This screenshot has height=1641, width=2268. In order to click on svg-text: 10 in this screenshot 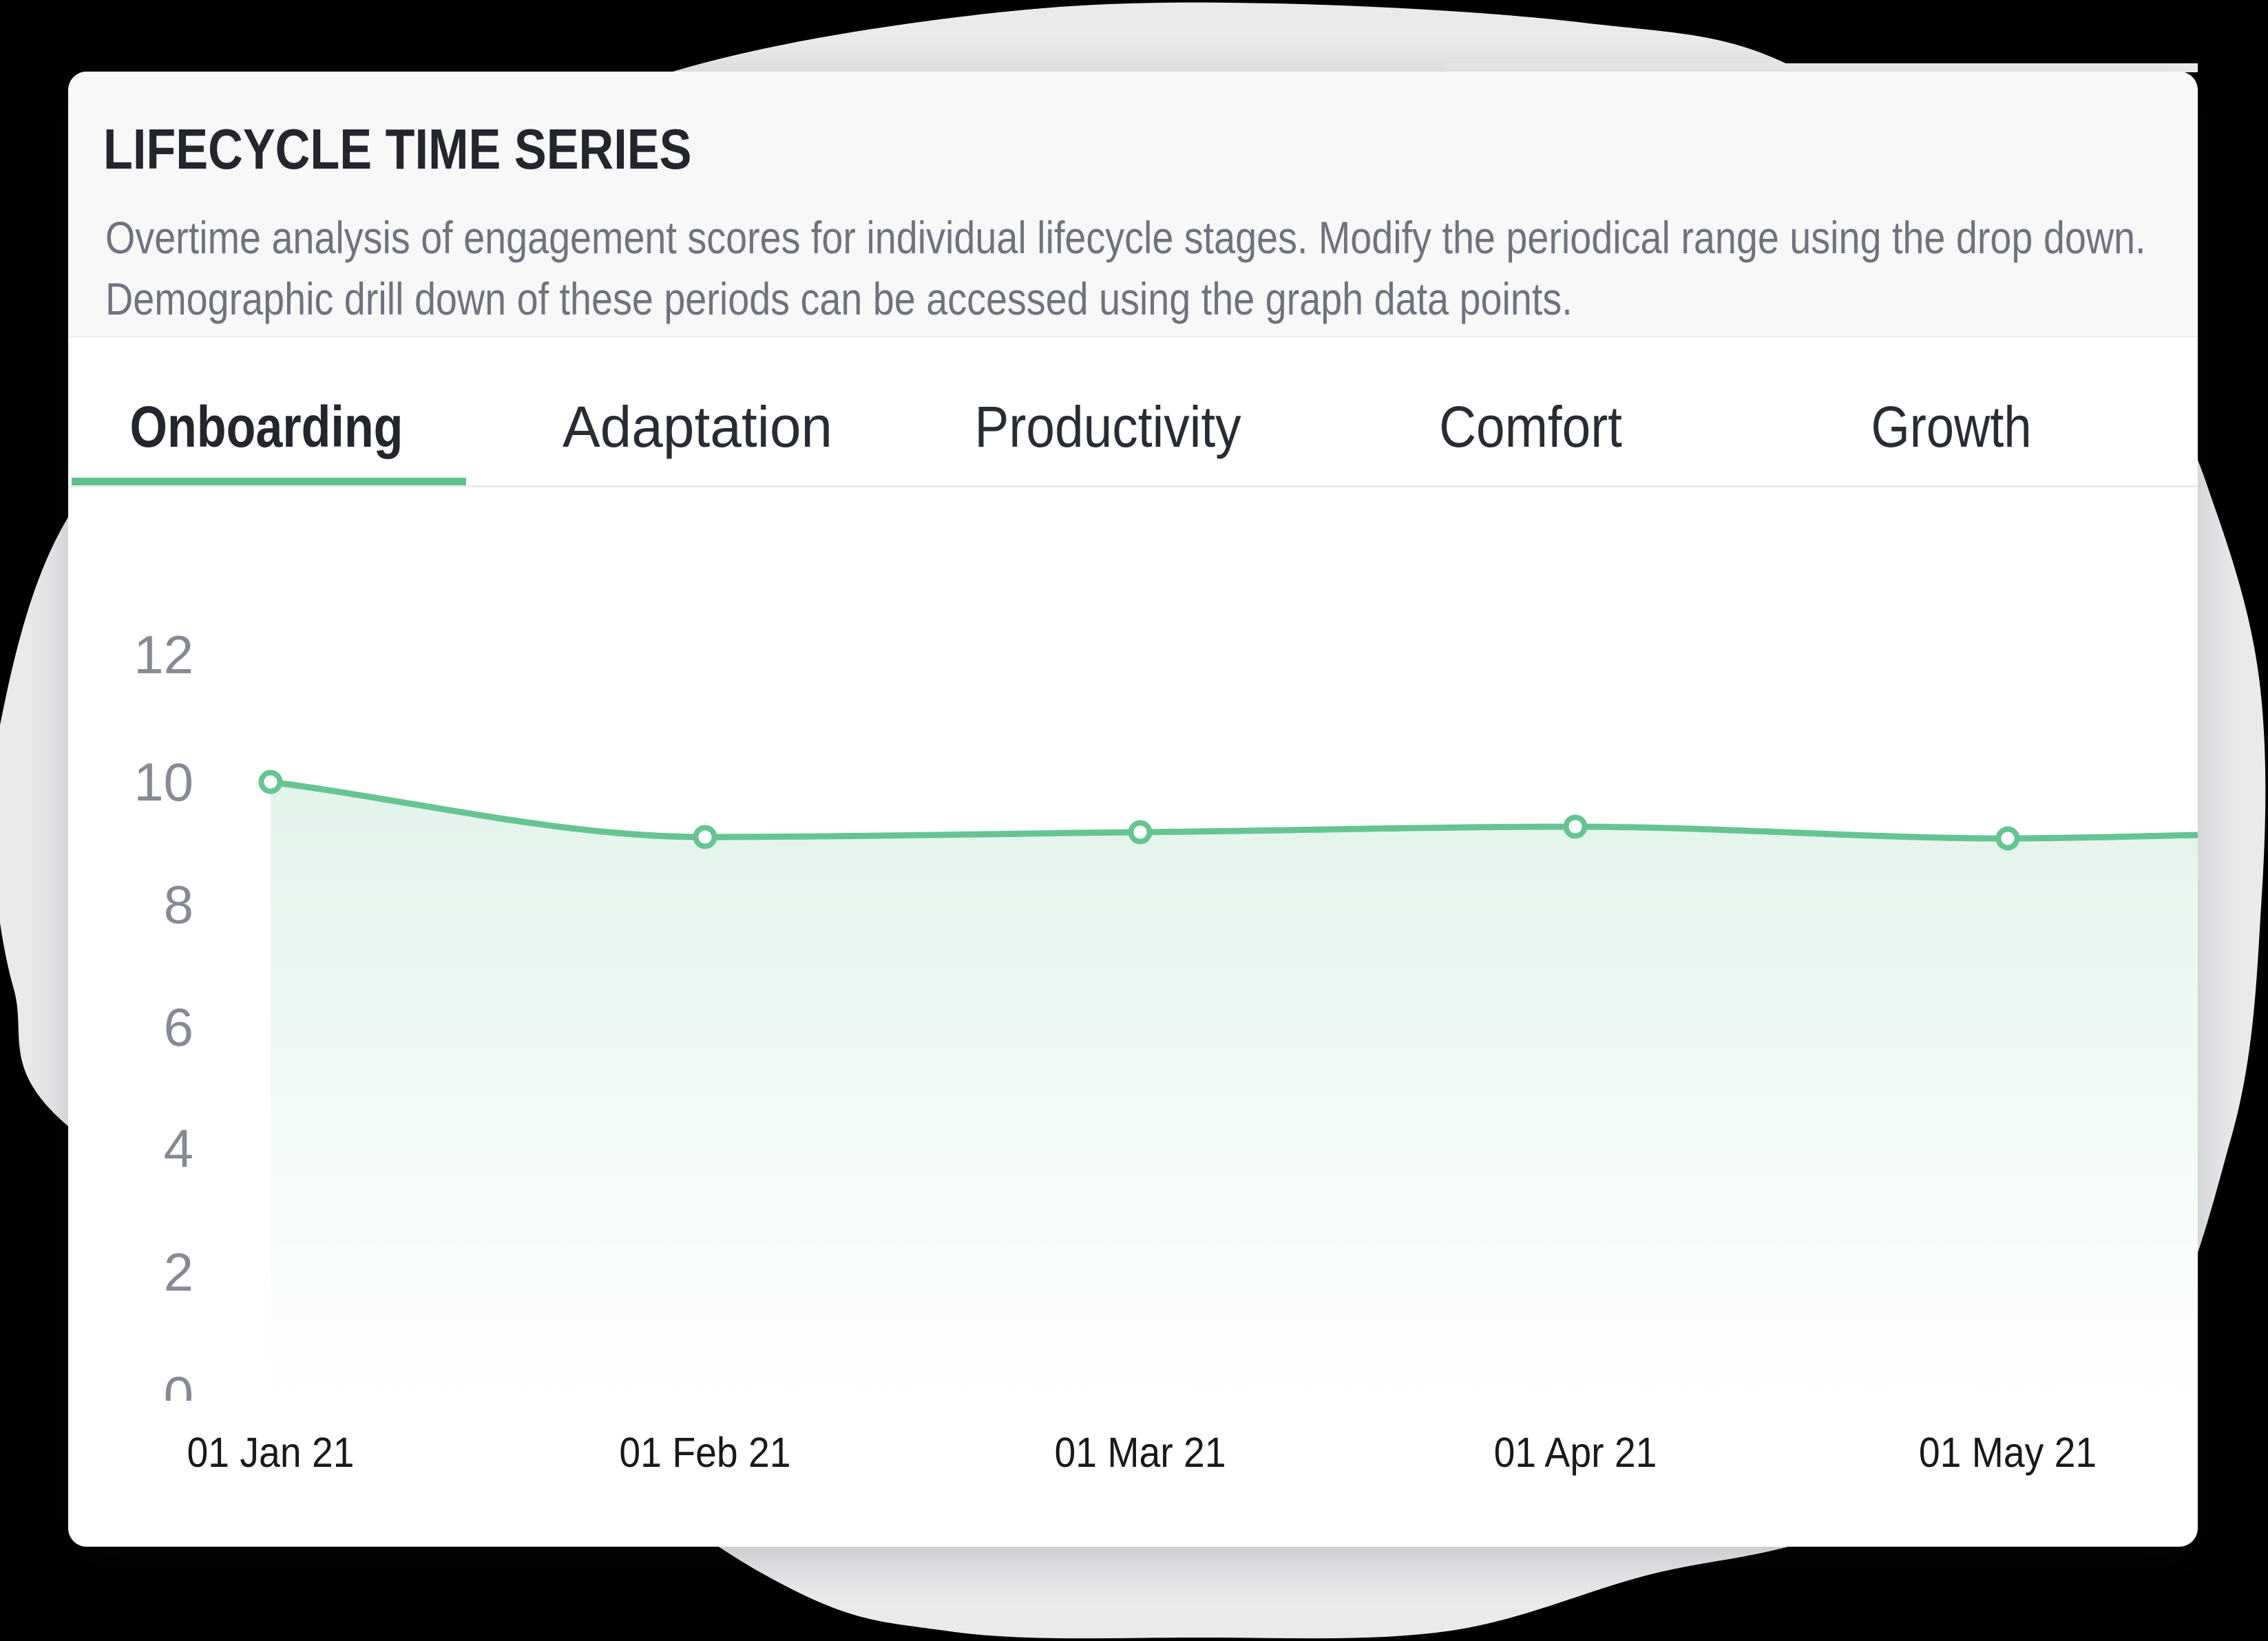, I will do `click(163, 782)`.